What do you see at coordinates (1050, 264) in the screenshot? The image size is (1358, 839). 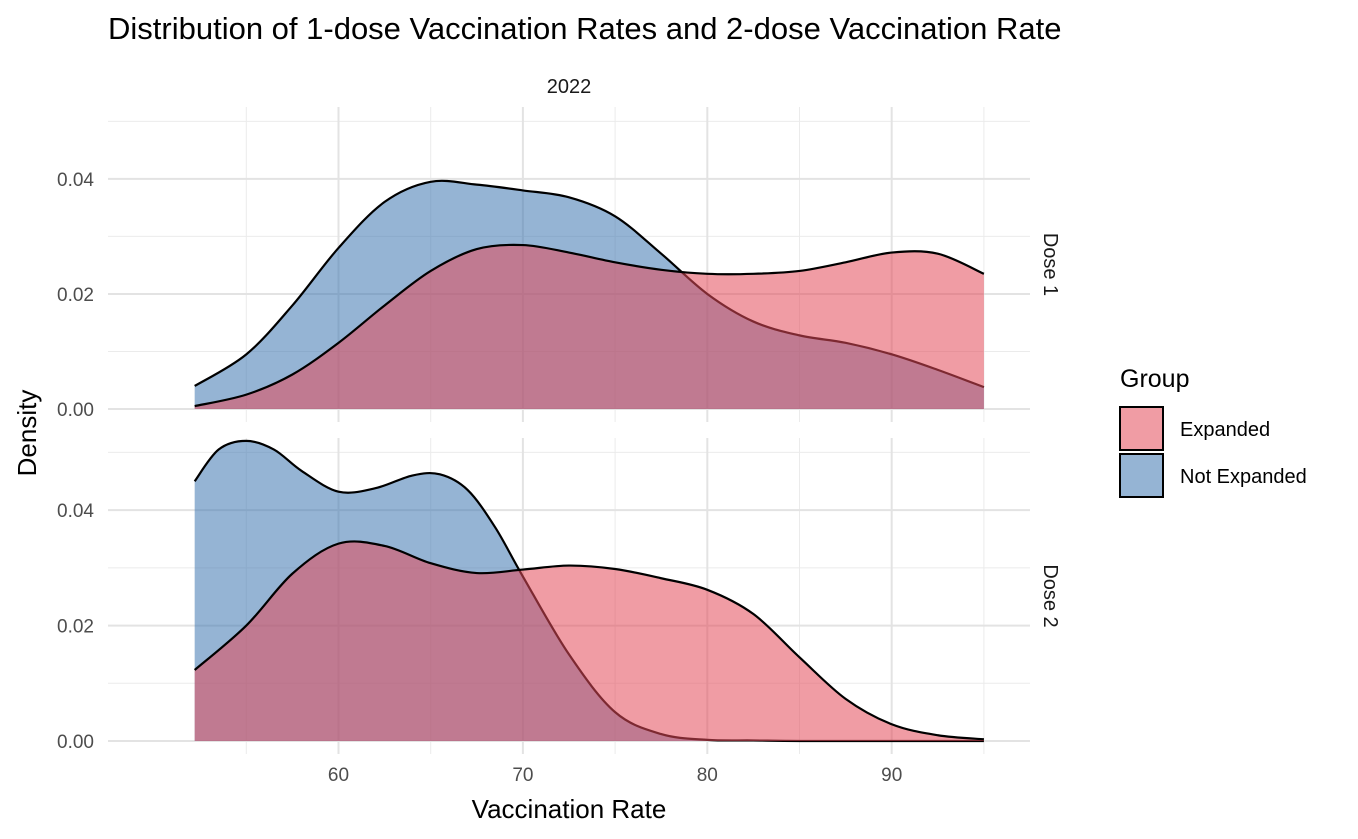 I see `row-strip-label: Dose 1` at bounding box center [1050, 264].